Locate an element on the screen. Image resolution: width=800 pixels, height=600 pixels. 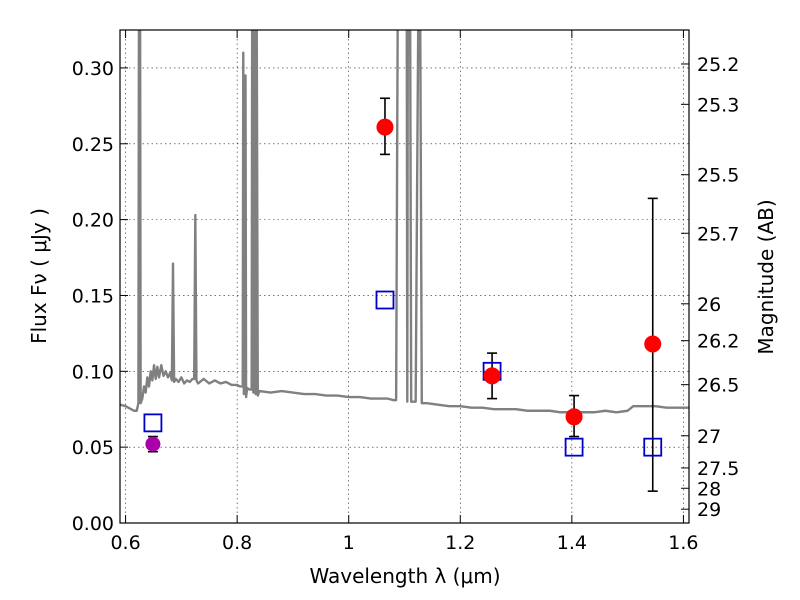
y-axis-label-left: Flux Fν ( μJy ) is located at coordinates (39, 276).